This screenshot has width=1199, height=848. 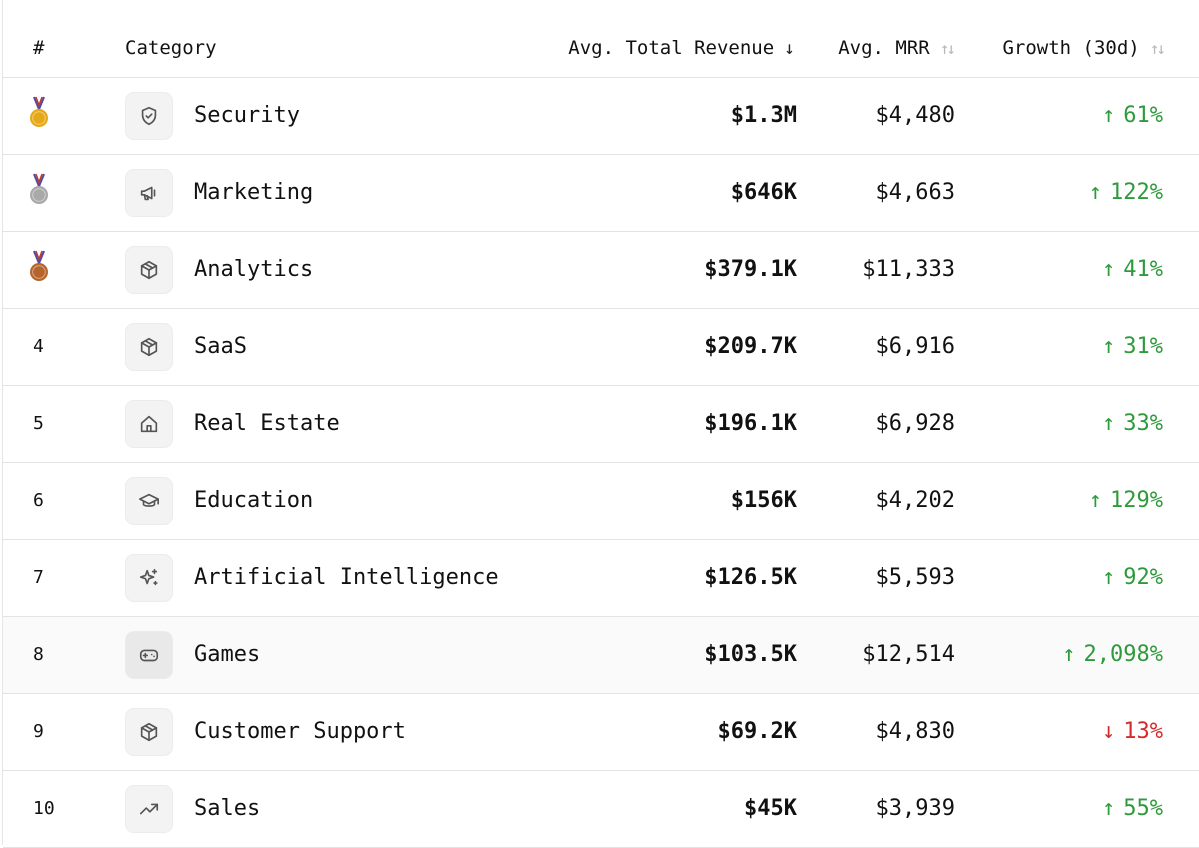 I want to click on category-name: Real Estate, so click(x=267, y=424).